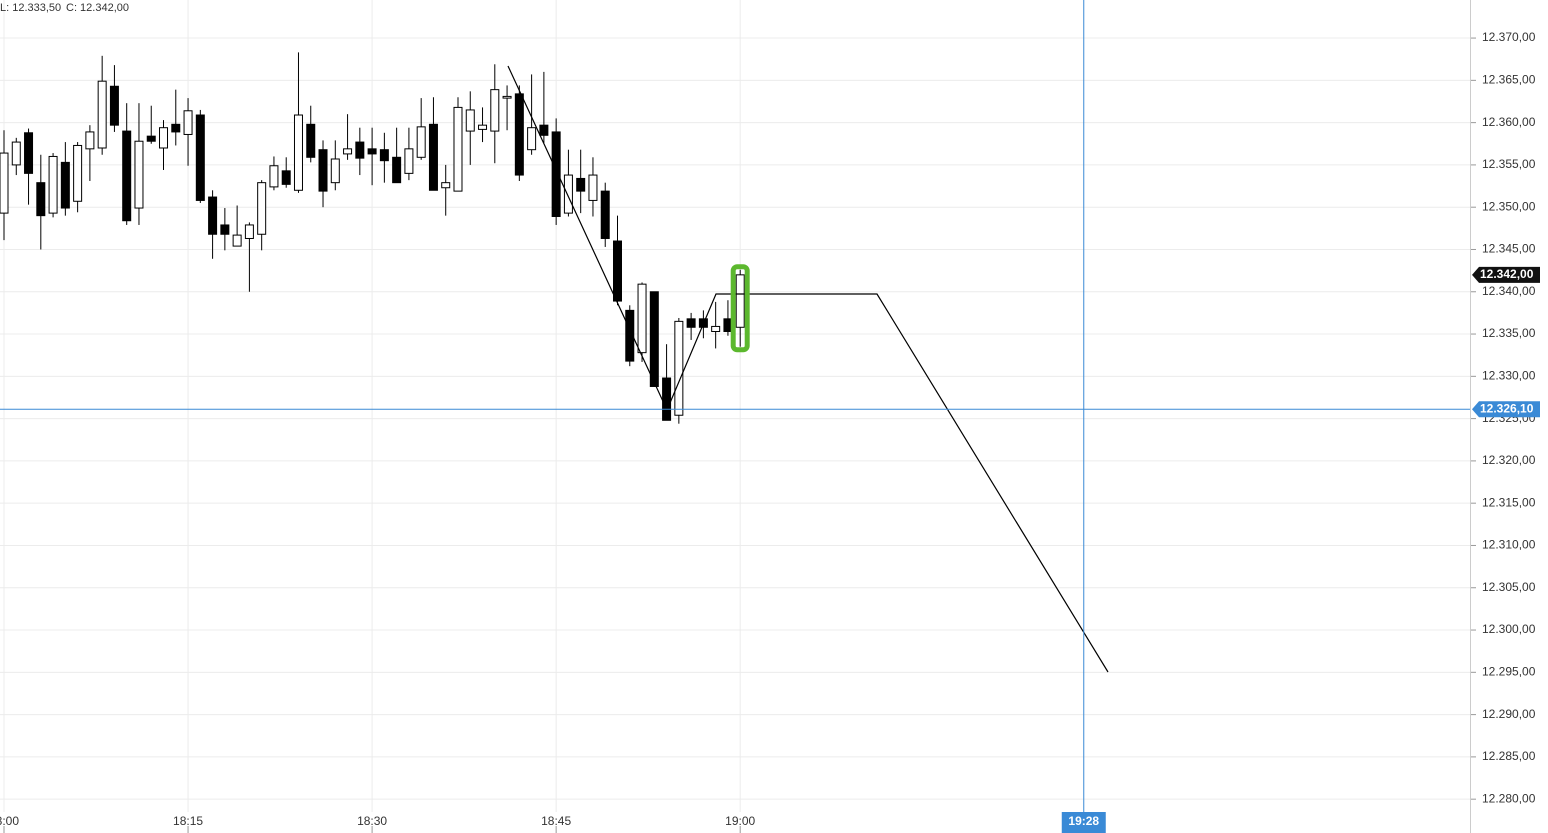  I want to click on y-tick-label: 12.340,00, so click(1509, 291).